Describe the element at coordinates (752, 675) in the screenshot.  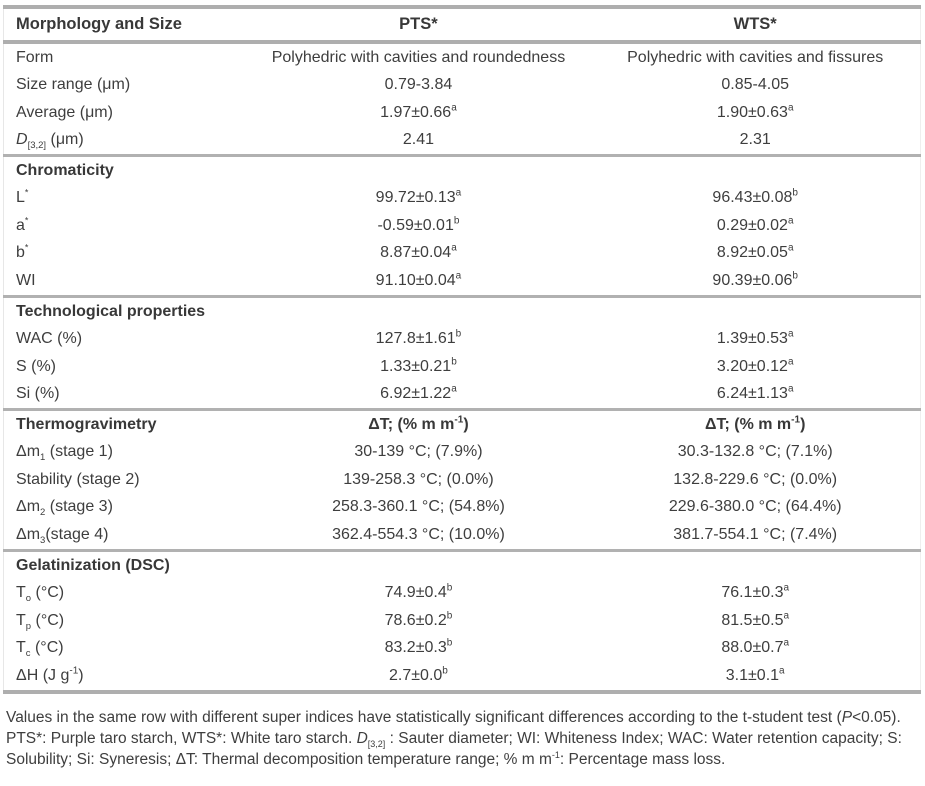
I see `wts-value: 3.1±0.1` at that location.